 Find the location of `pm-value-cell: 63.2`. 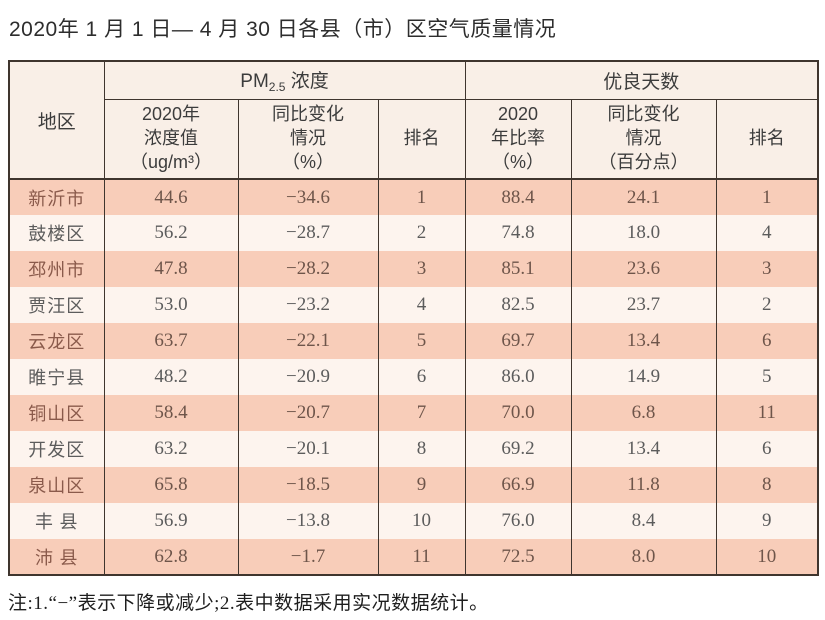

pm-value-cell: 63.2 is located at coordinates (171, 449).